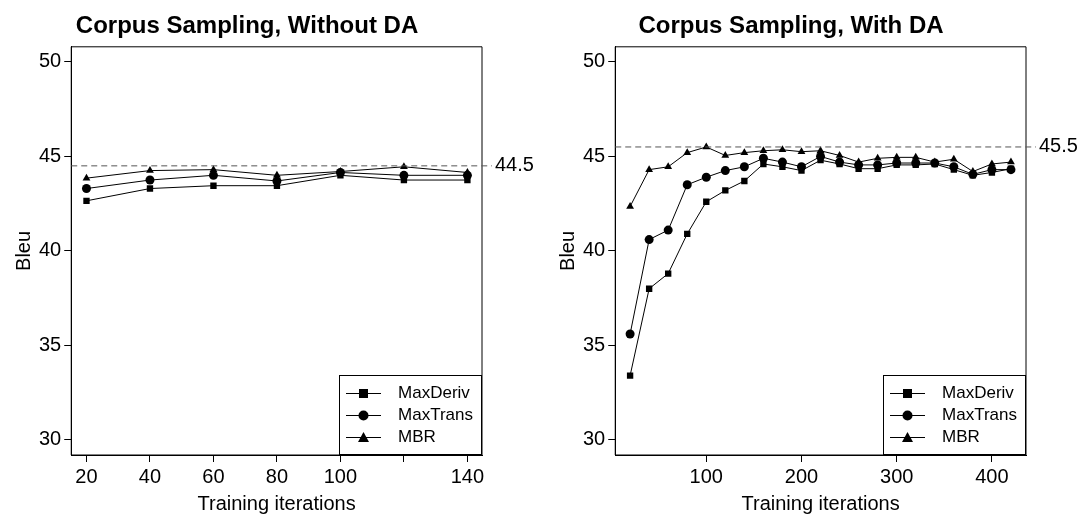  Describe the element at coordinates (992, 475) in the screenshot. I see `x-tick-label: 400` at that location.